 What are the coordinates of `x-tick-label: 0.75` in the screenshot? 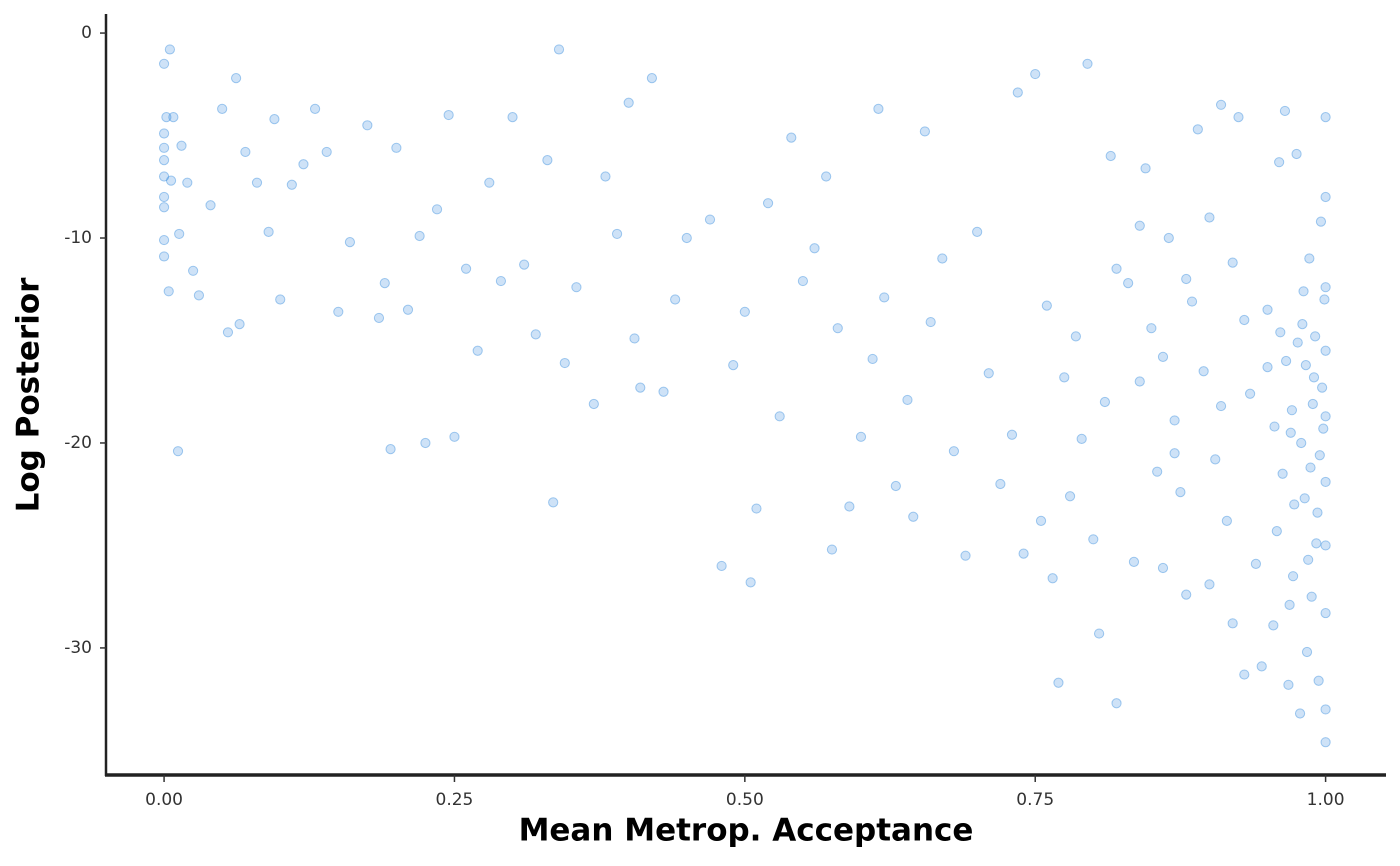 It's located at (1035, 800).